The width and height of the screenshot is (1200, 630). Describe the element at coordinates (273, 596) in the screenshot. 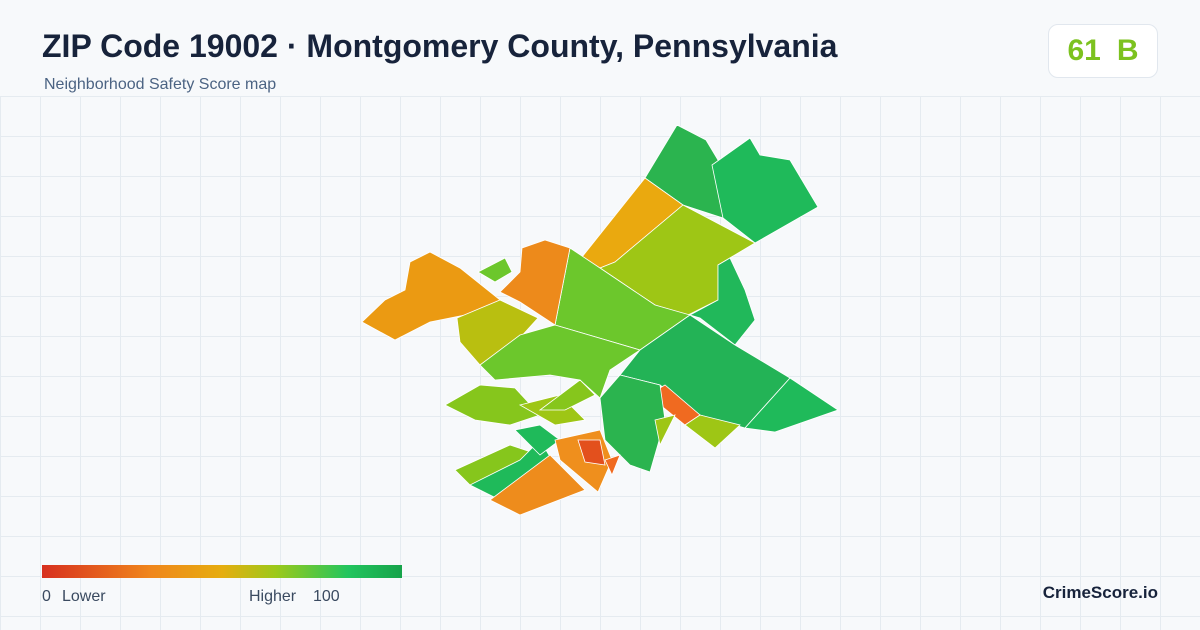

I see `legend-max-label: Higher` at that location.